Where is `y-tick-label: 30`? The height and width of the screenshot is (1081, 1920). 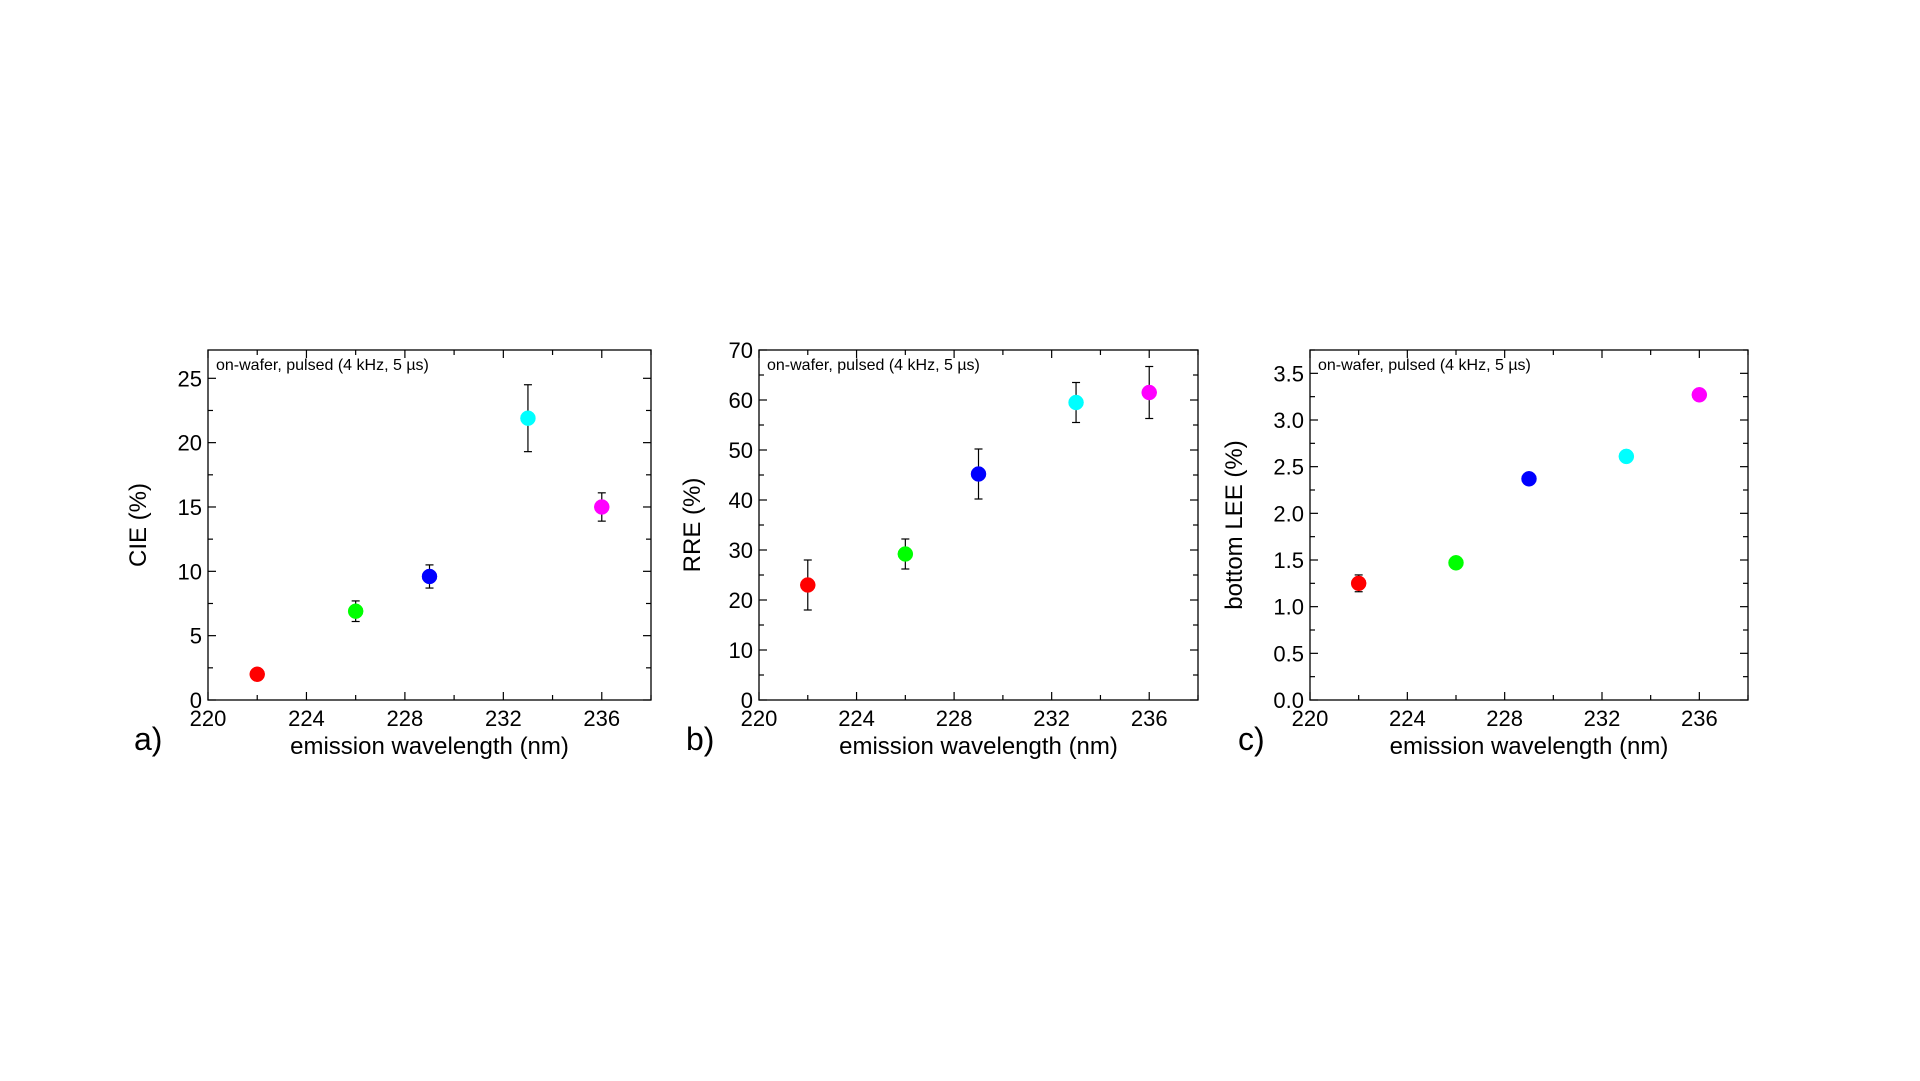 y-tick-label: 30 is located at coordinates (741, 550).